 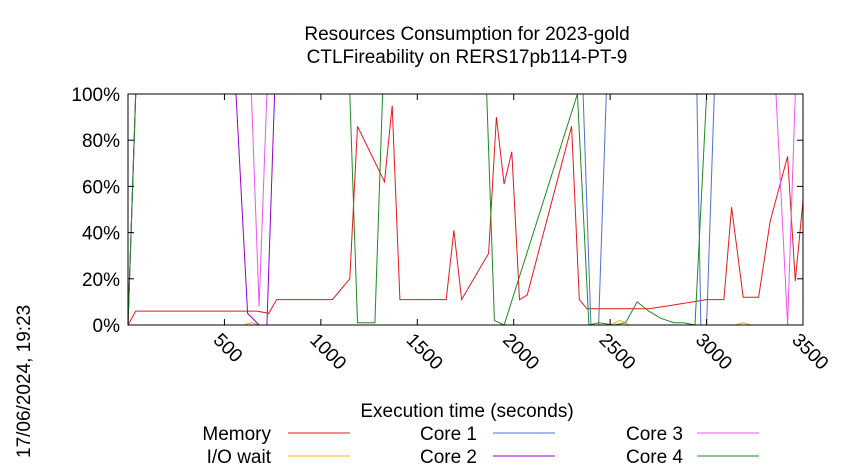 What do you see at coordinates (239, 457) in the screenshot?
I see `legend-label-i-o-wait: I/O wait` at bounding box center [239, 457].